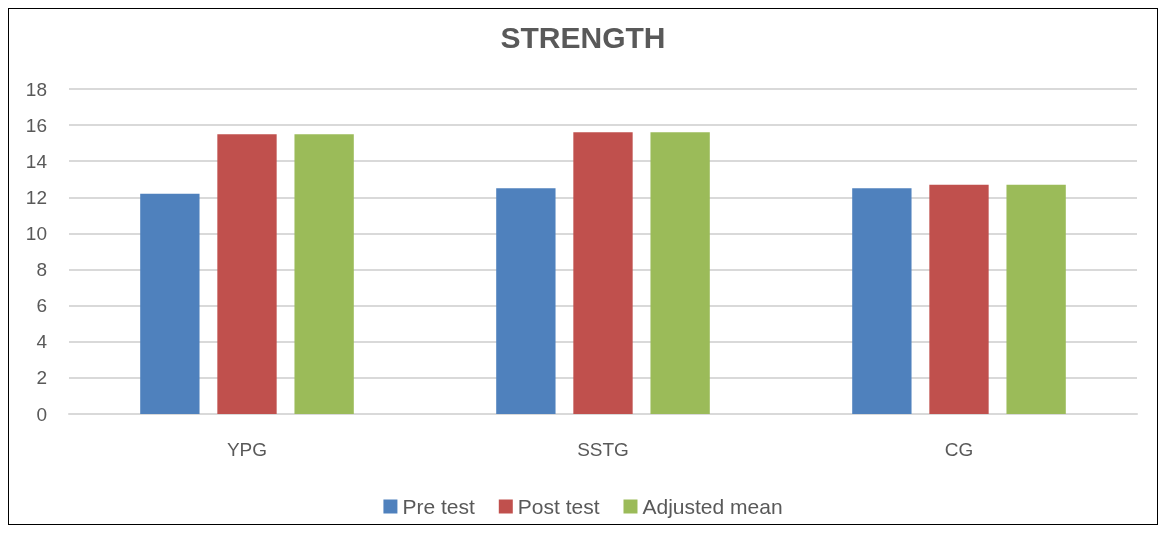  Describe the element at coordinates (41, 378) in the screenshot. I see `y-tick-label: 2` at that location.